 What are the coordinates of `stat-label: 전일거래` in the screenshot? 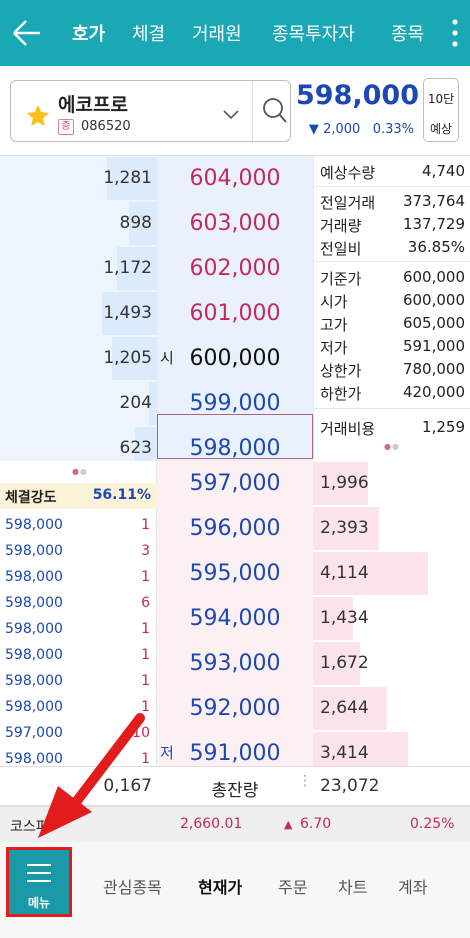 It's located at (348, 203).